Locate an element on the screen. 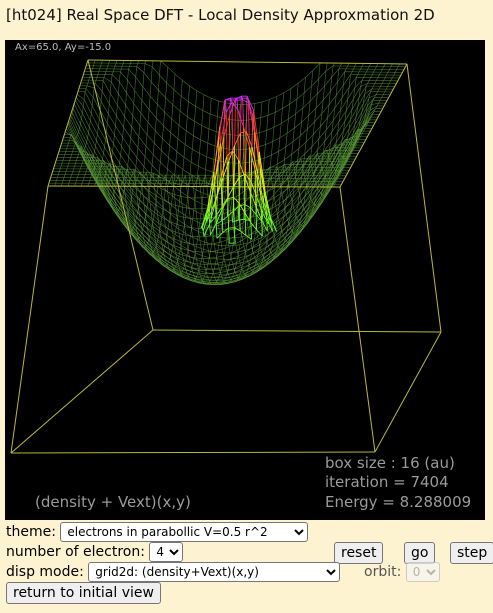 This screenshot has width=493, height=613. step-button: step is located at coordinates (471, 553).